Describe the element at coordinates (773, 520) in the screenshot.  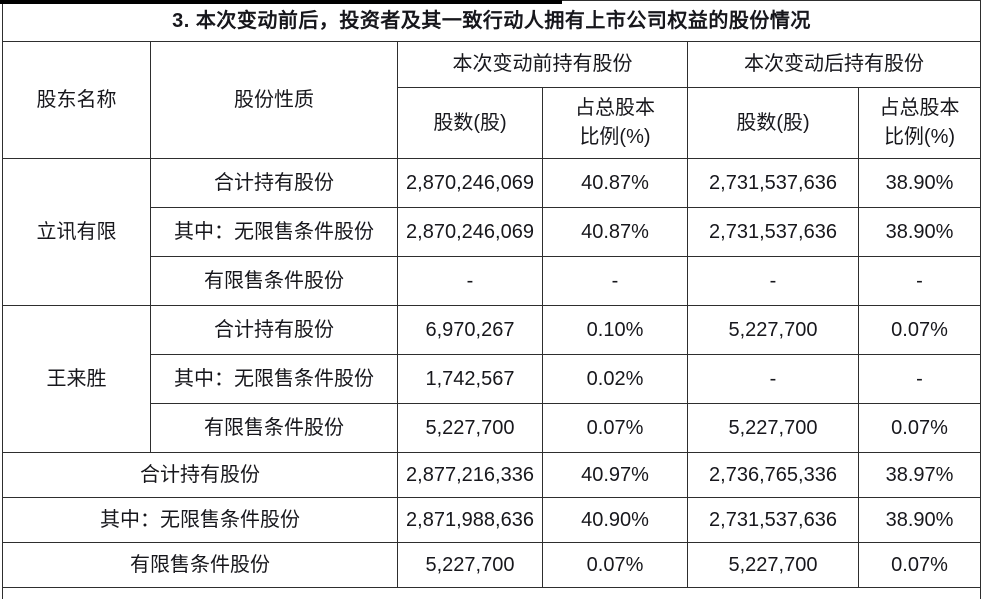
I see `after-shares-total: 2,731,537,636` at that location.